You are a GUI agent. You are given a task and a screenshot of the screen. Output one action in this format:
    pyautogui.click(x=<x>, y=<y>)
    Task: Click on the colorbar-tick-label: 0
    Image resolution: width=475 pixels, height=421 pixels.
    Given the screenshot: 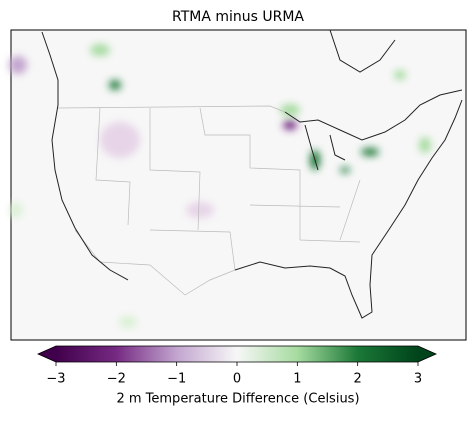 What is the action you would take?
    pyautogui.click(x=237, y=379)
    